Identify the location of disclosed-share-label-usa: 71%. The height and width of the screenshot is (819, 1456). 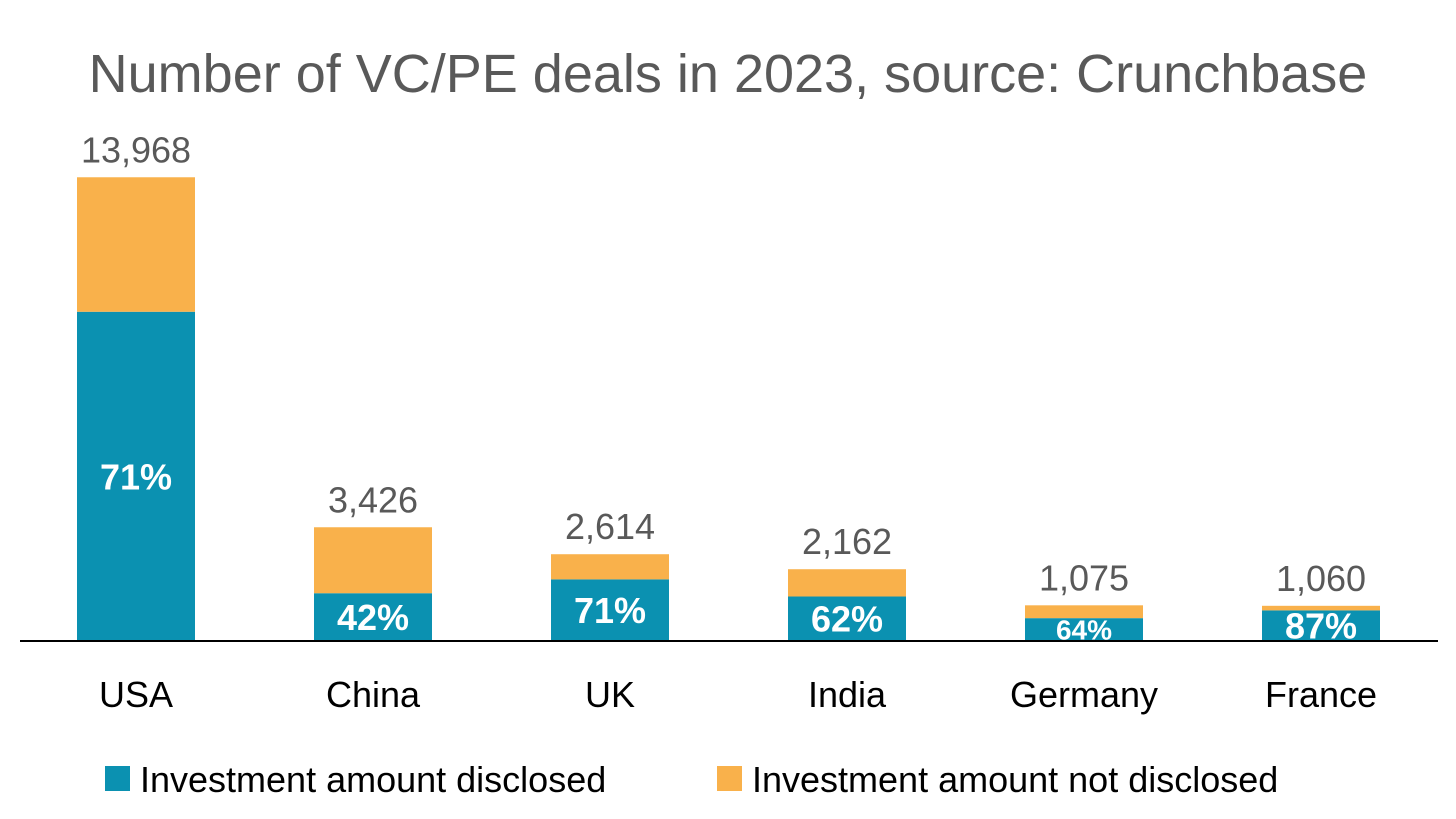
(136, 476).